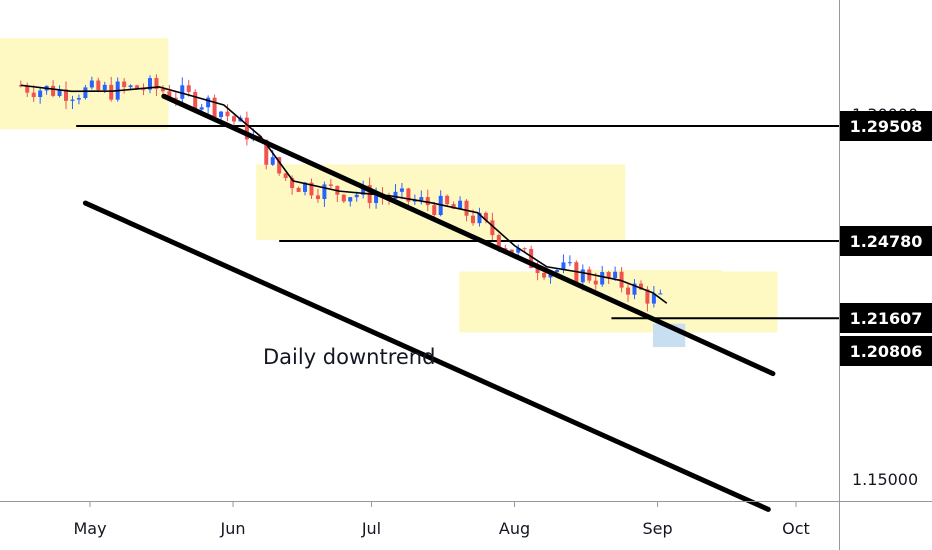 This screenshot has width=932, height=550. I want to click on y-tick-label: 1.15000, so click(885, 479).